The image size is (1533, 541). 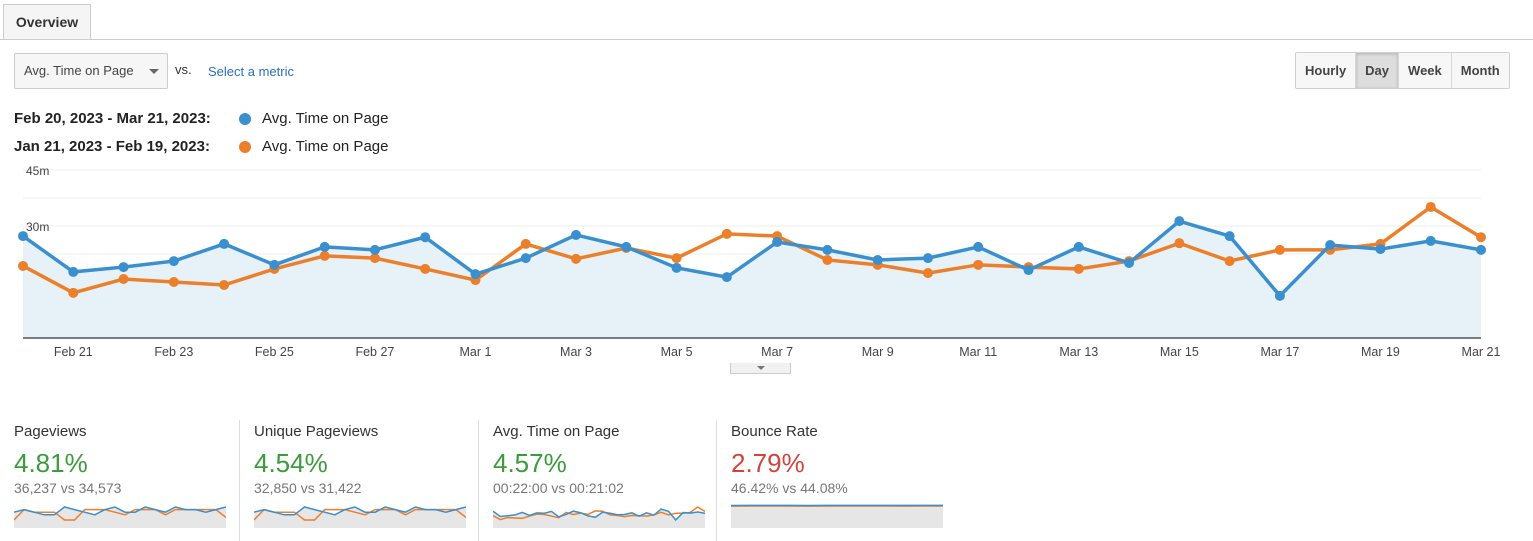 I want to click on x-tick-label: Feb 23, so click(x=173, y=352).